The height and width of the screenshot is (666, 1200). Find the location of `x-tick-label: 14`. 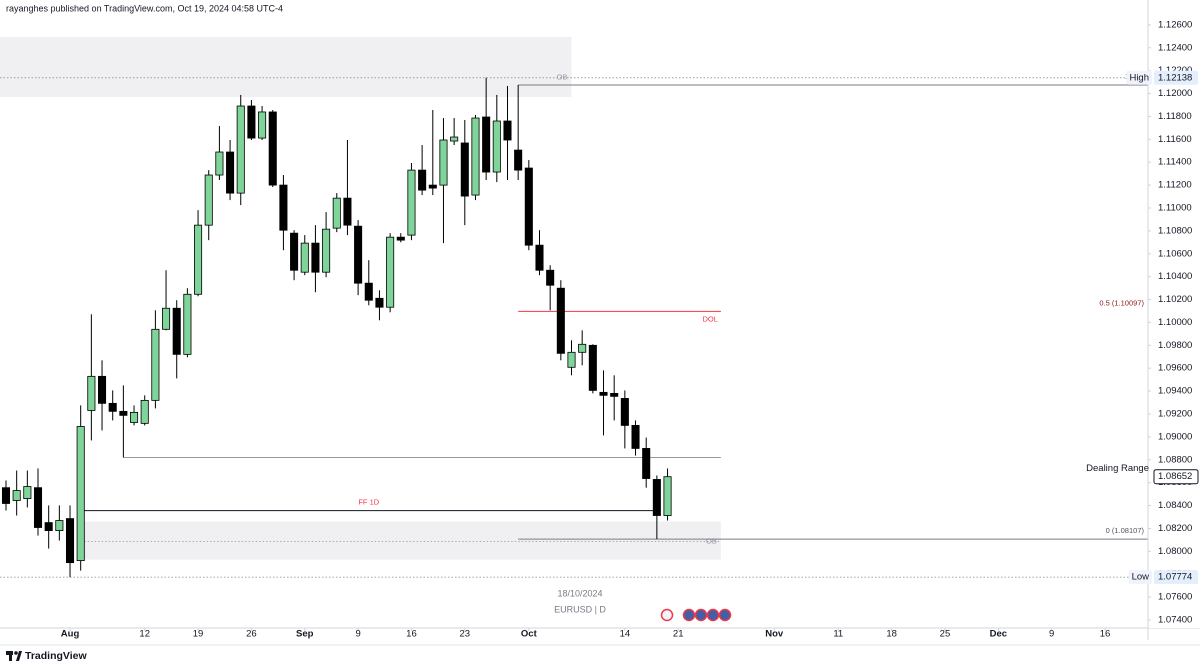

x-tick-label: 14 is located at coordinates (625, 634).